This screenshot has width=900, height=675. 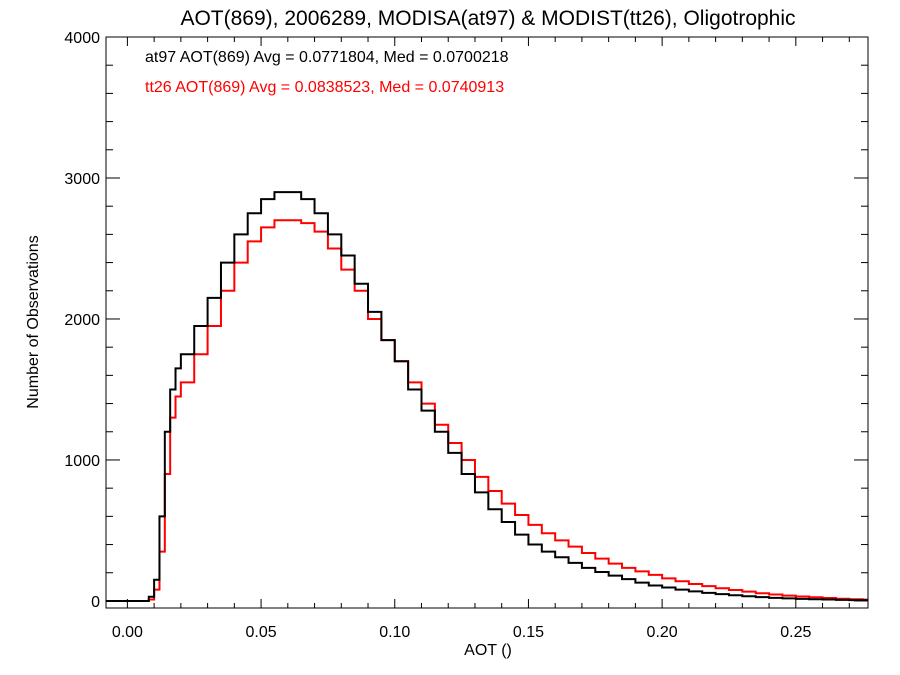 I want to click on x-tick-label: 0.15, so click(x=528, y=632).